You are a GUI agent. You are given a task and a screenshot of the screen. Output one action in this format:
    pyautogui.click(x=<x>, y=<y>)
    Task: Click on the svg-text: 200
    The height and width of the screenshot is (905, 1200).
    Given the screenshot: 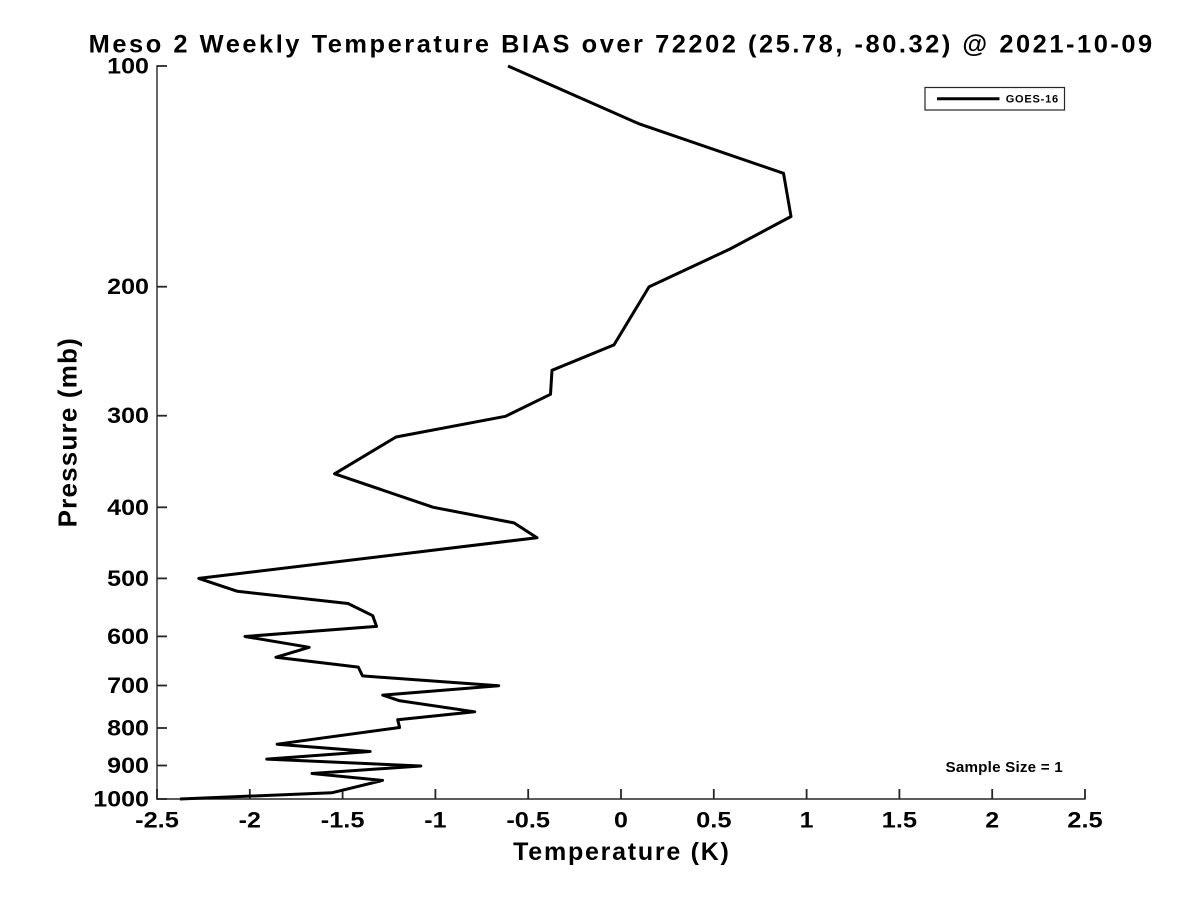 What is the action you would take?
    pyautogui.click(x=128, y=286)
    